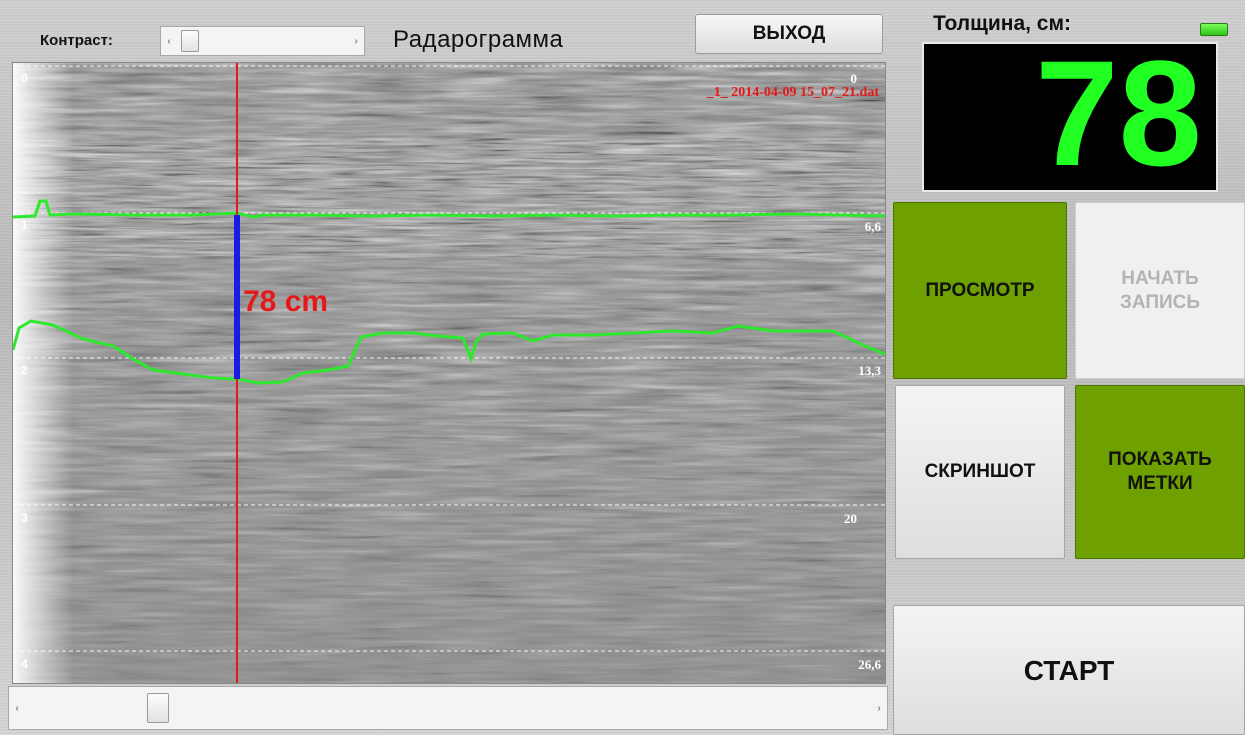  I want to click on thickness-display: 78, so click(1070, 115).